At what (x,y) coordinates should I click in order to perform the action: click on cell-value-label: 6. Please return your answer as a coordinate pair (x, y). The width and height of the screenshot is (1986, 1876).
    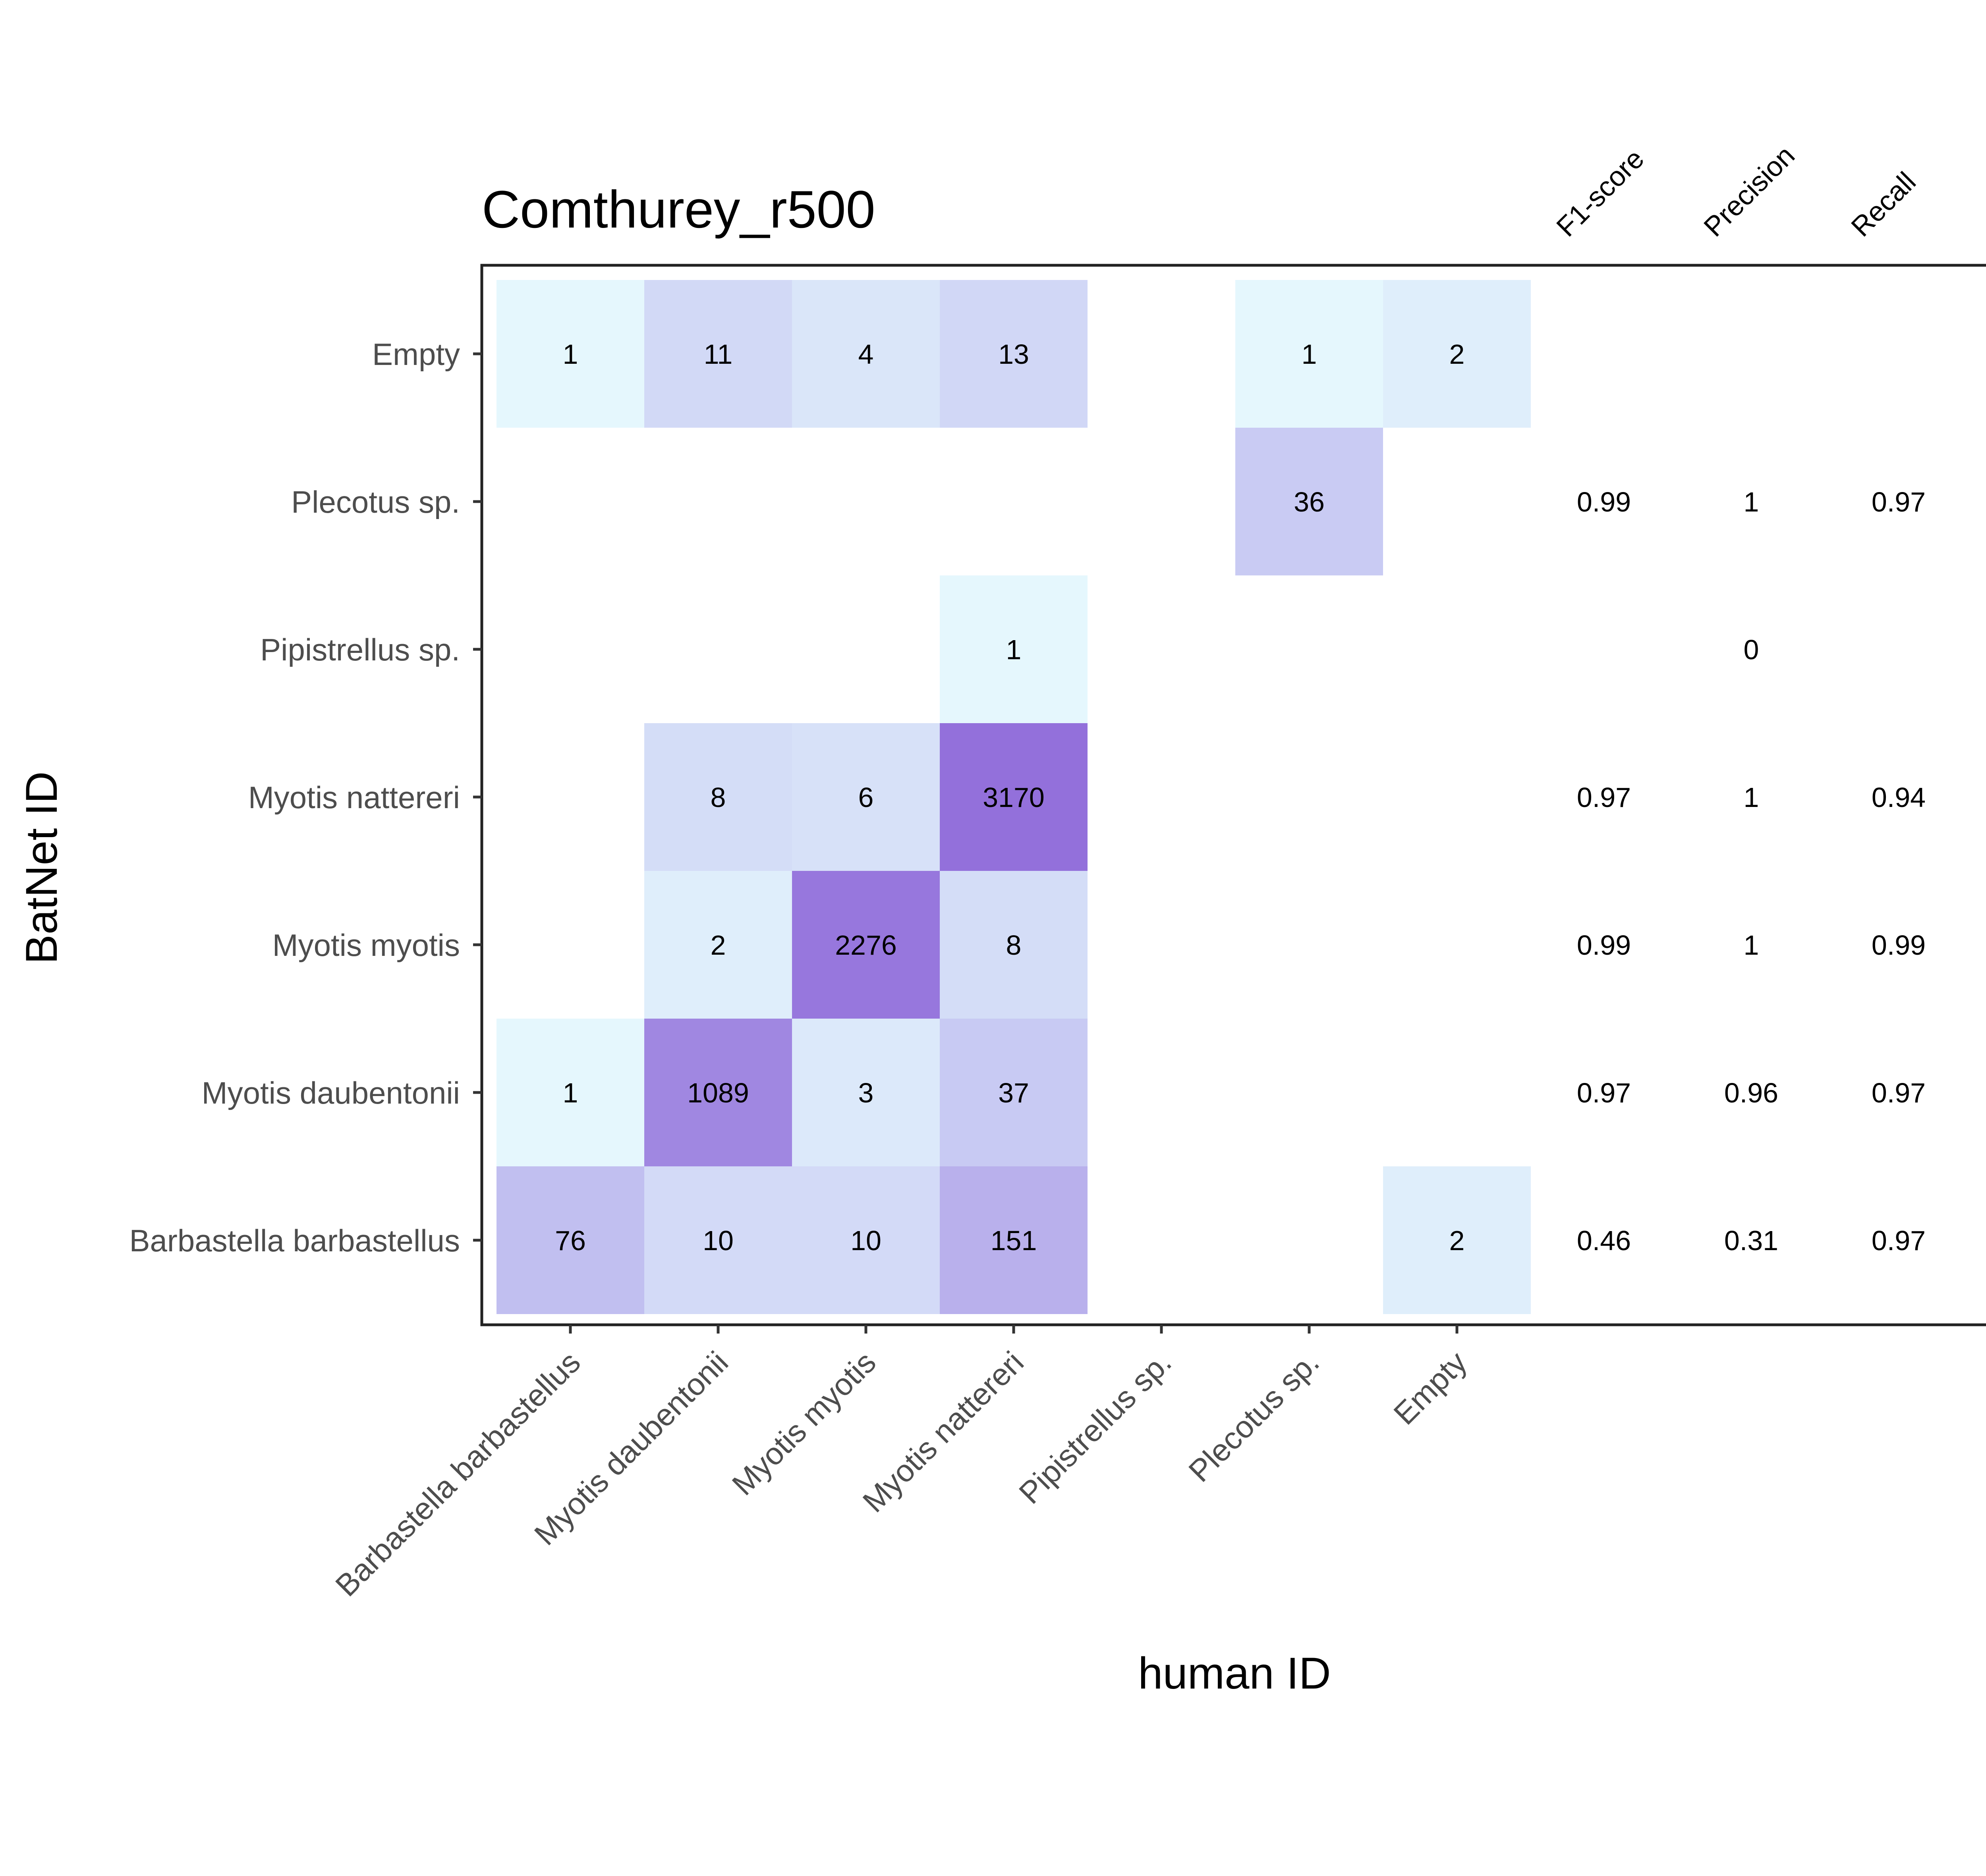
    Looking at the image, I should click on (866, 797).